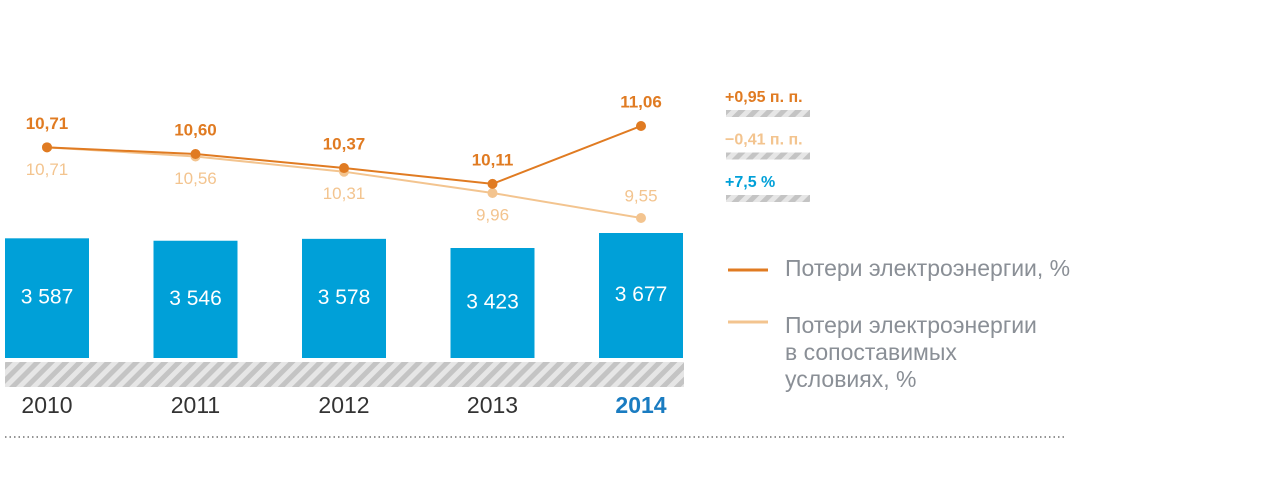 The height and width of the screenshot is (479, 1280). Describe the element at coordinates (344, 374) in the screenshot. I see `baseline-band` at that location.